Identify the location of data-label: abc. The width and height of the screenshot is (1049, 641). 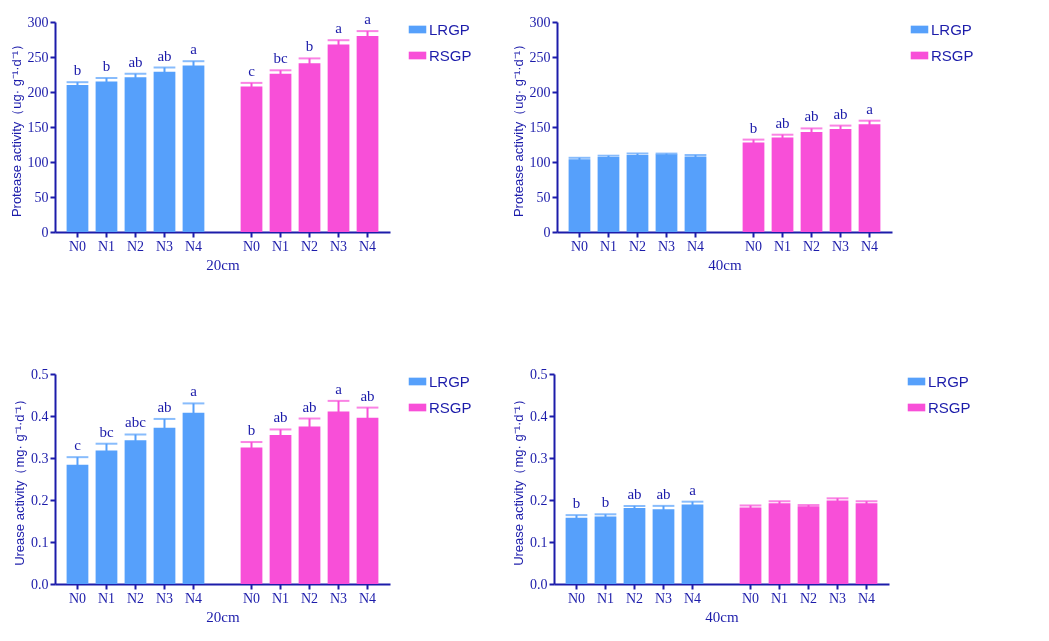
(136, 422).